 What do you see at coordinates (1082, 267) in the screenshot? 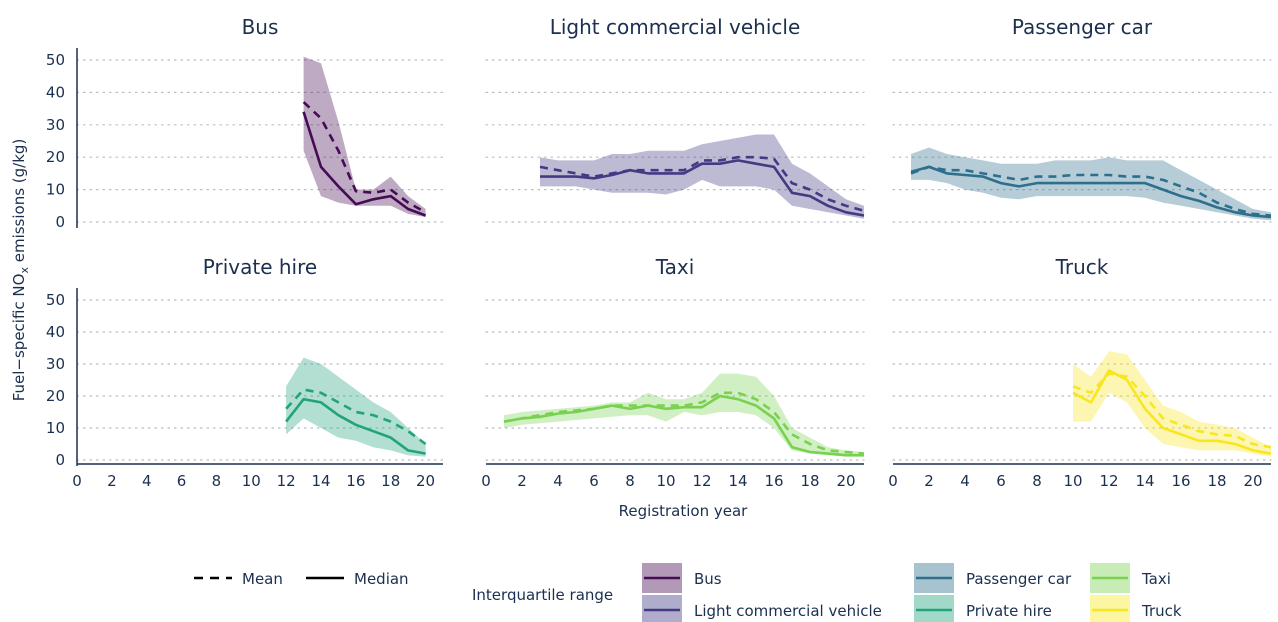
I see `panel-title: Truck` at bounding box center [1082, 267].